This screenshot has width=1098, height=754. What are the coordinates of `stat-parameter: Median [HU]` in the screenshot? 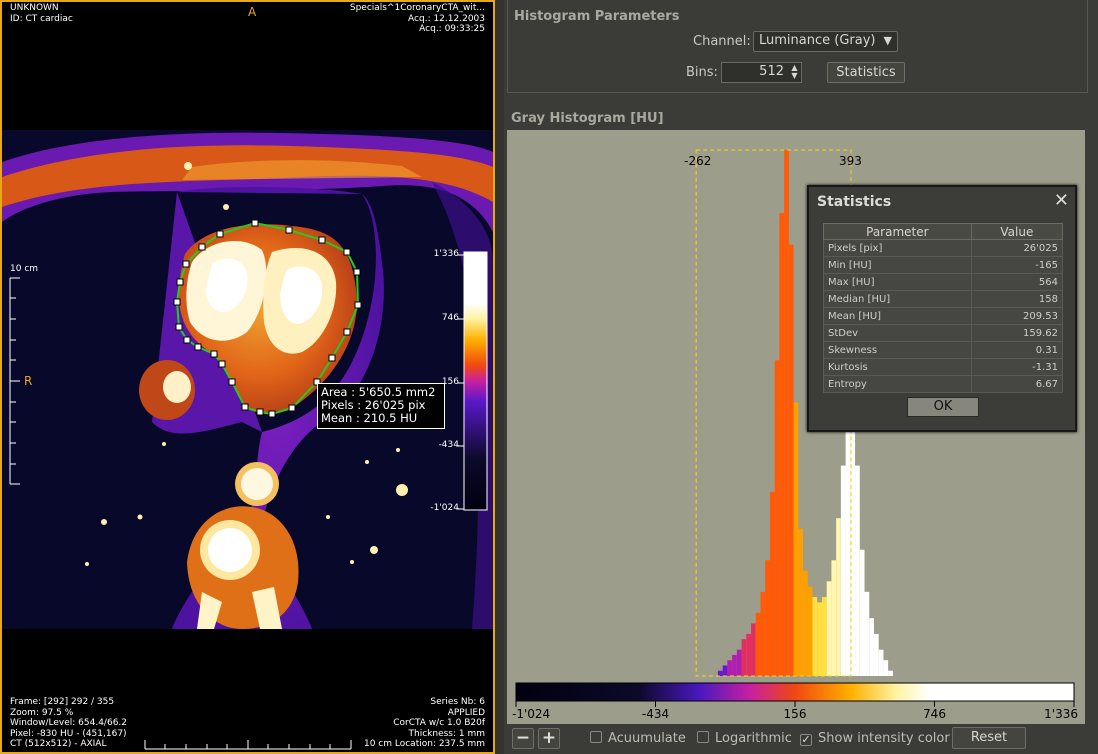 It's located at (897, 299).